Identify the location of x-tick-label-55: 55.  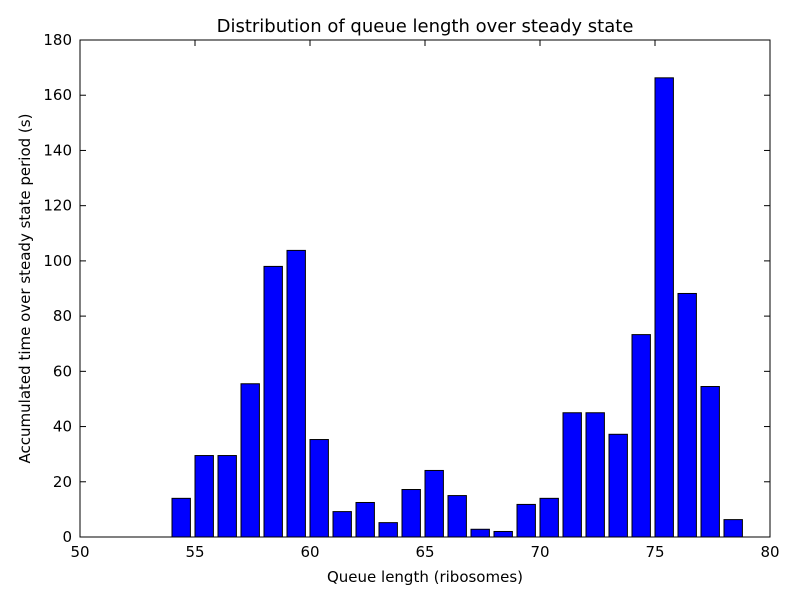
(194, 552).